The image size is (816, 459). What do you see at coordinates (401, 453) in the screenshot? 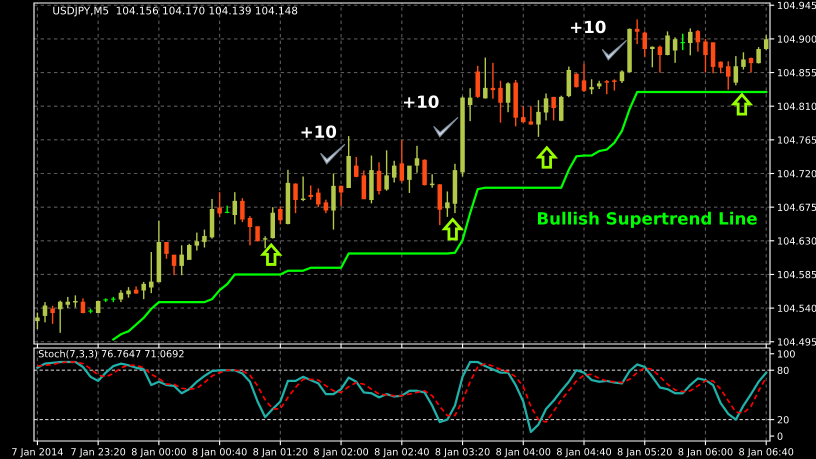
I see `x-tick-label: 8 Jan 02:40` at bounding box center [401, 453].